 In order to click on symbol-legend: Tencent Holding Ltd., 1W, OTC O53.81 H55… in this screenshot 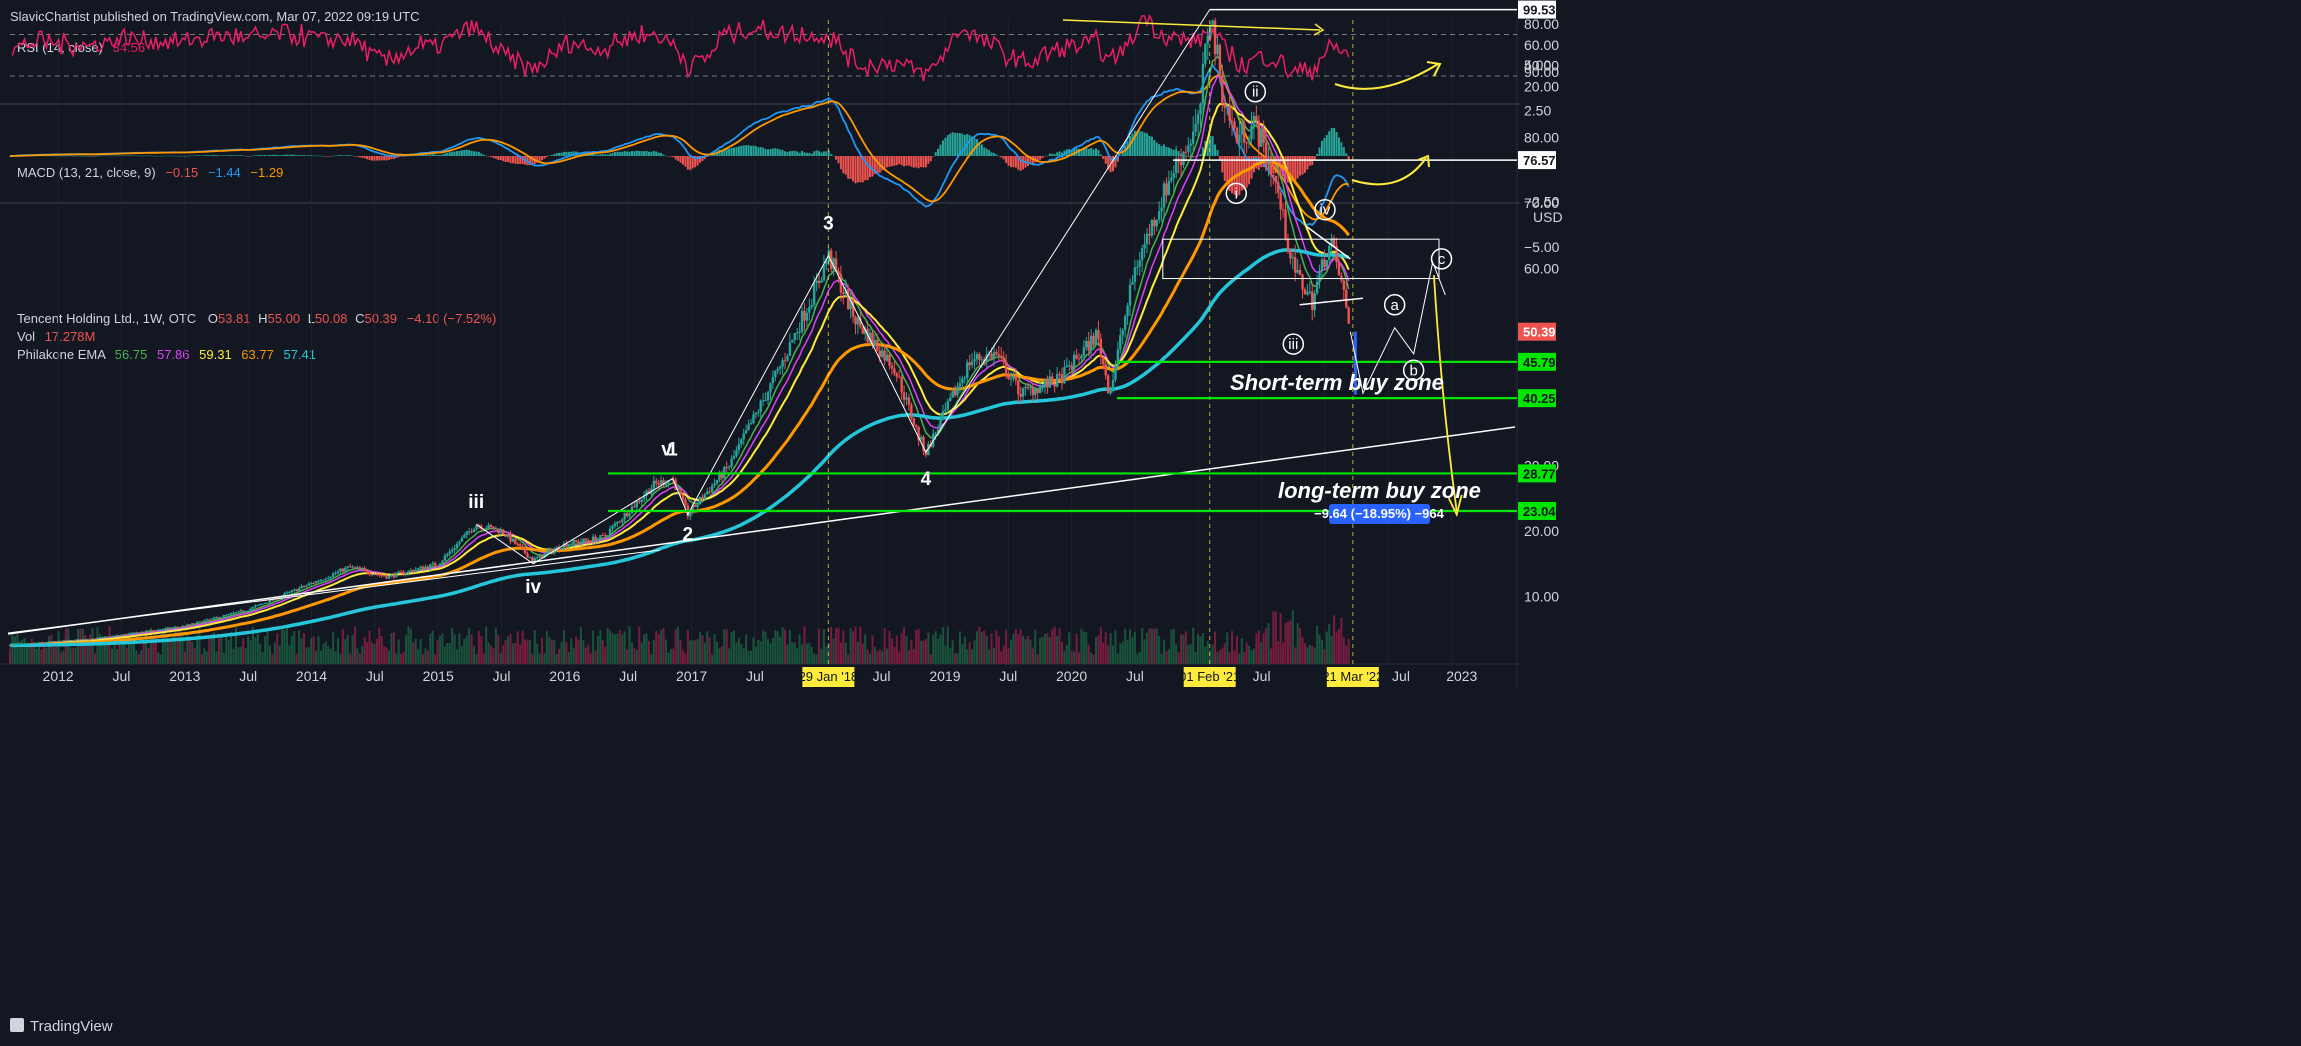, I will do `click(256, 318)`.